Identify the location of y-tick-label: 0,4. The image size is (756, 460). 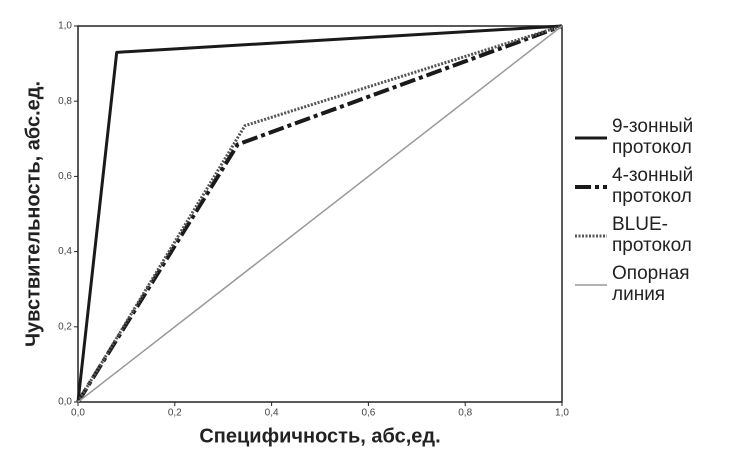
(65, 251).